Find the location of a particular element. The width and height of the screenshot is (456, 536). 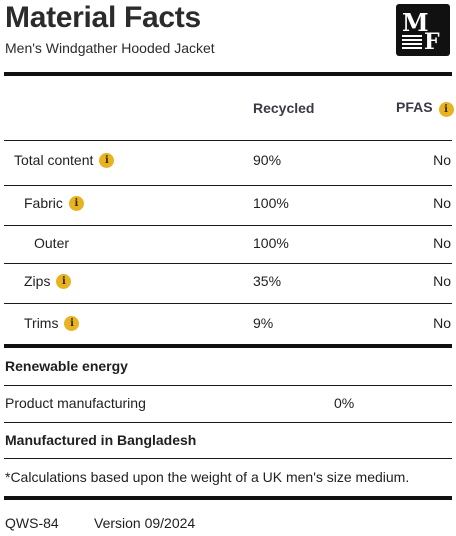

row-recycled-value: 9% is located at coordinates (263, 323).